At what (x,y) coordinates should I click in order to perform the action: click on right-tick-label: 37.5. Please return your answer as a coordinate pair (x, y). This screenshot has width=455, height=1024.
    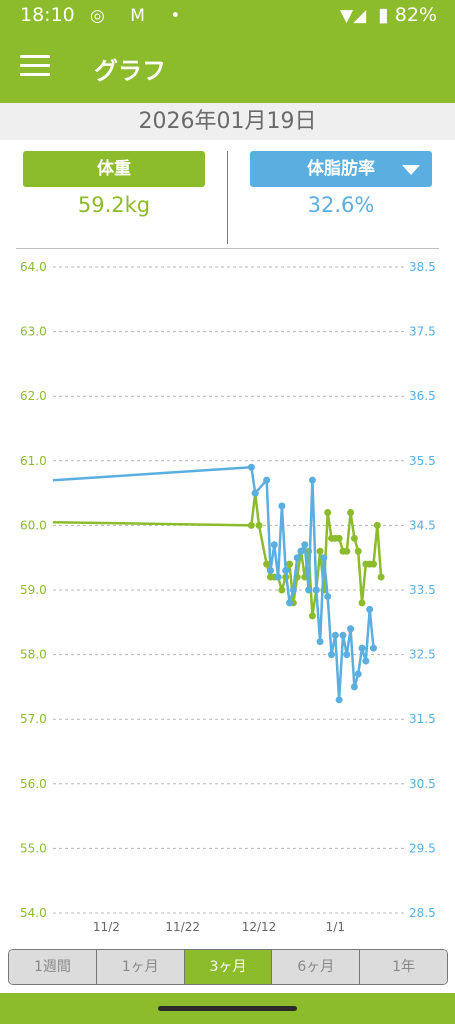
    Looking at the image, I should click on (422, 332).